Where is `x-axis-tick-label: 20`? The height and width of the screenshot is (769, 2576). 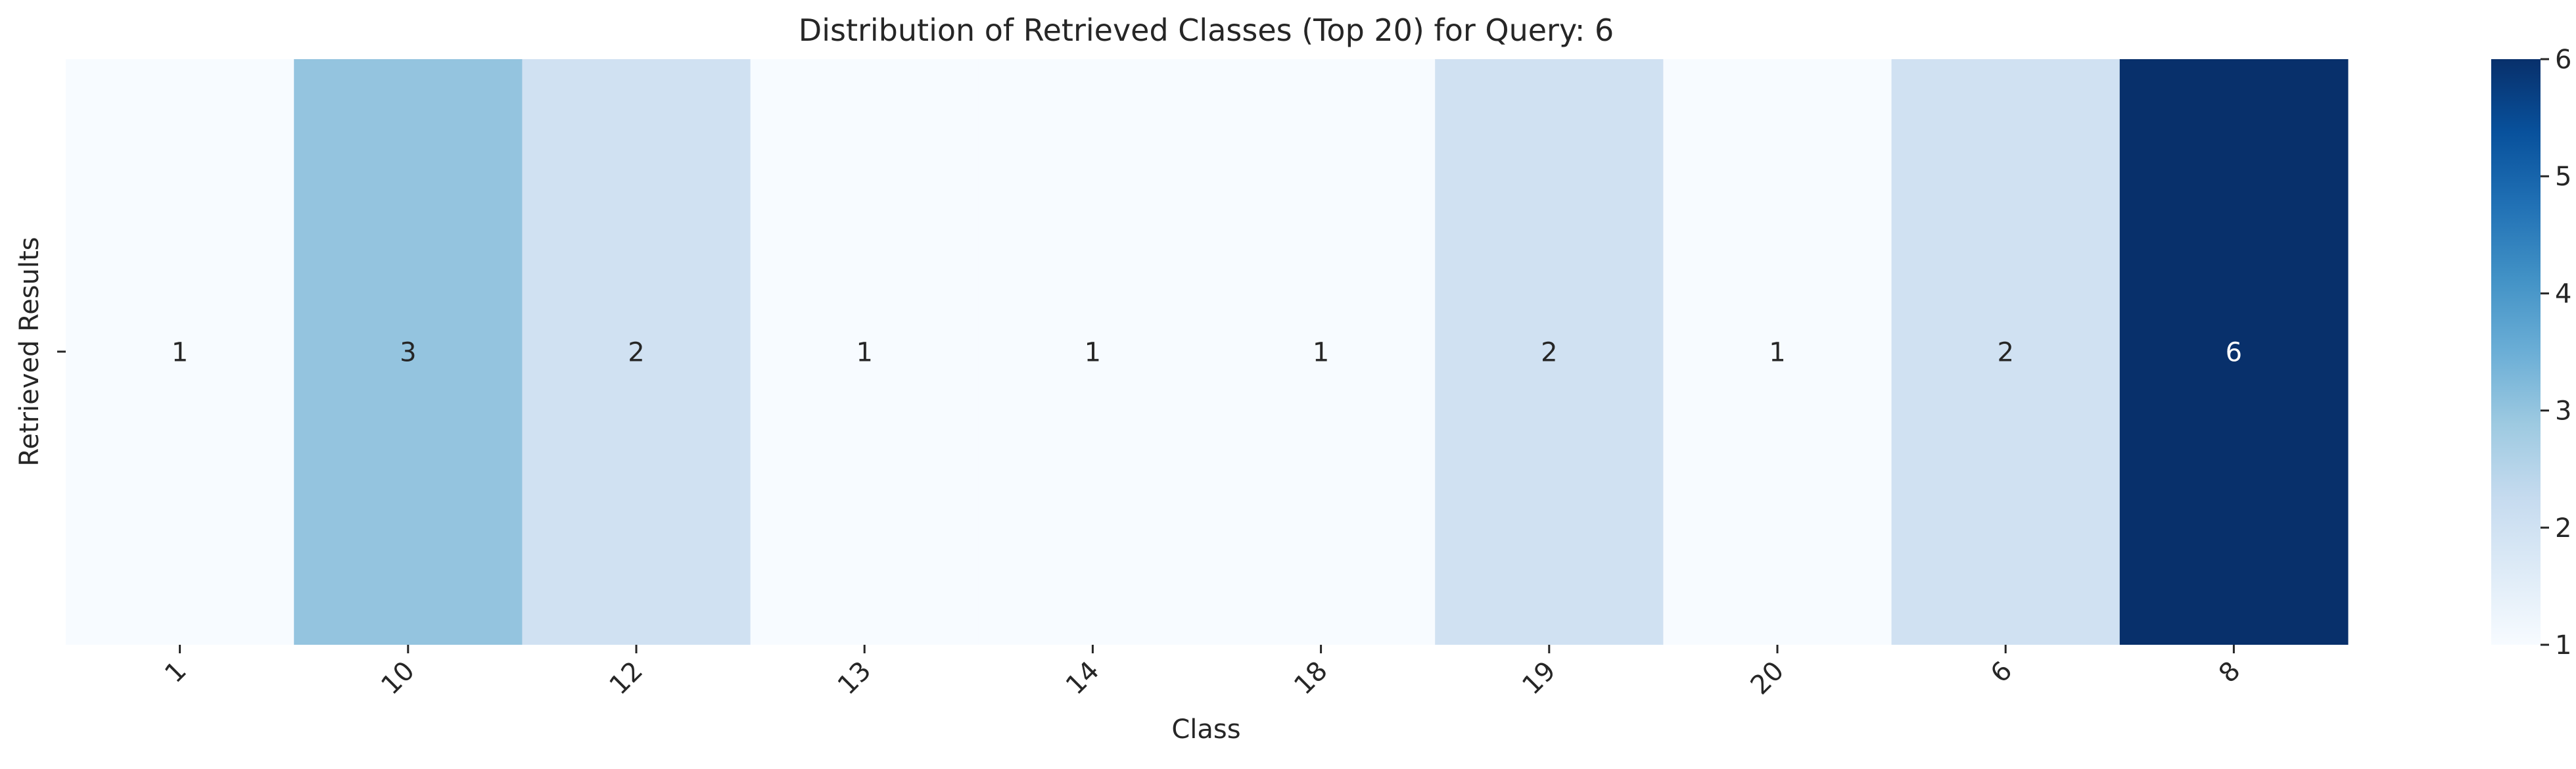 x-axis-tick-label: 20 is located at coordinates (1768, 678).